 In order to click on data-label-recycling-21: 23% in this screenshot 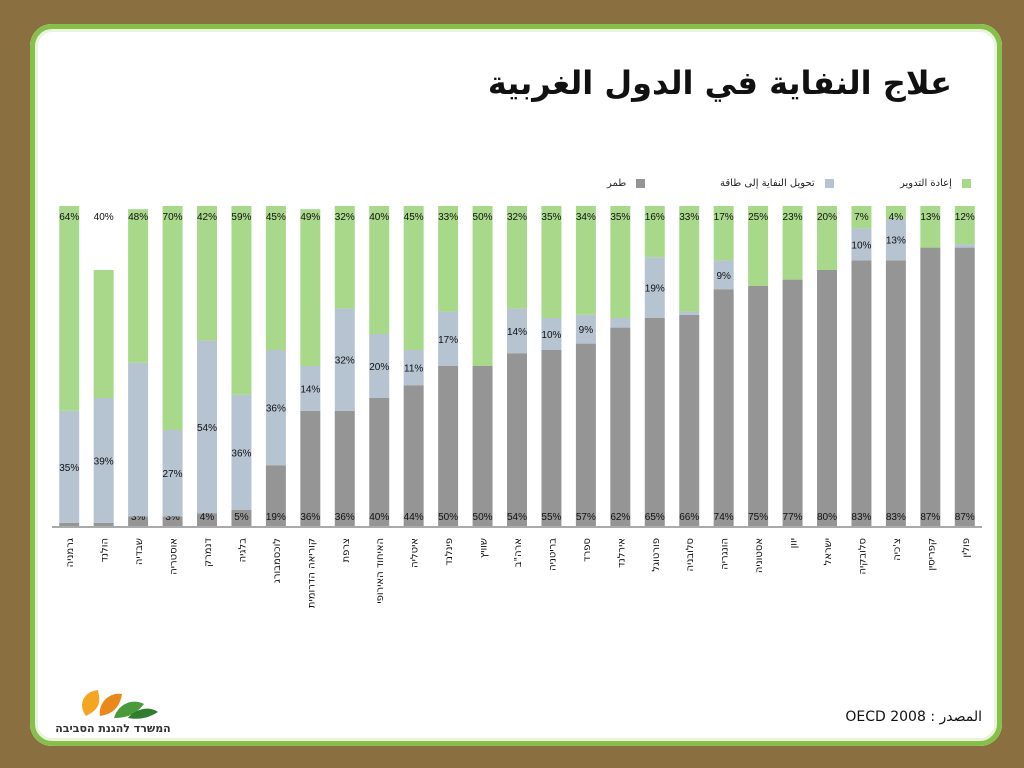, I will do `click(793, 217)`.